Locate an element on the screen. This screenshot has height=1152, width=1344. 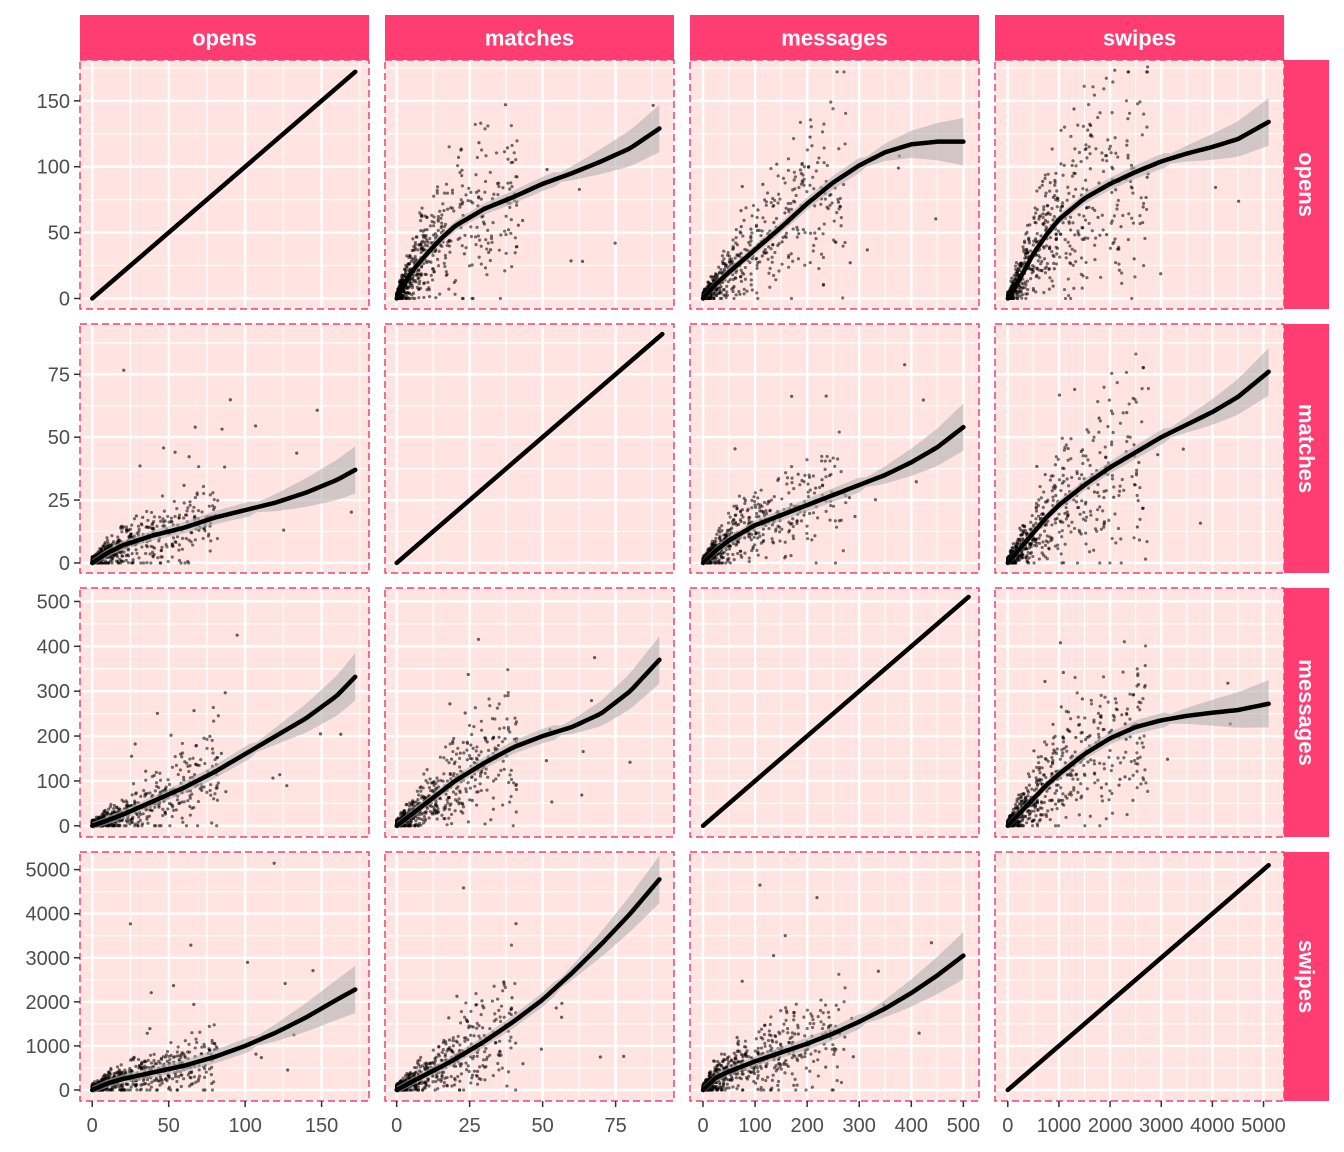
panel-background is located at coordinates (224, 448).